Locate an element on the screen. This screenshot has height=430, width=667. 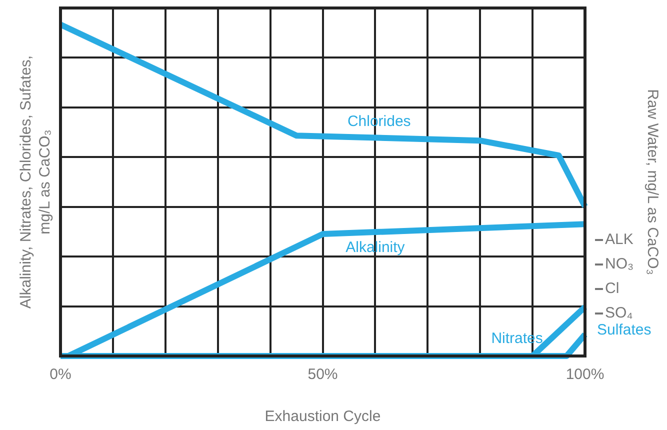
y-axis-title: Alkalinity, Nitrates, Chlorides, Sufates, mg/L as CaCO₃ is located at coordinates (36, 182).